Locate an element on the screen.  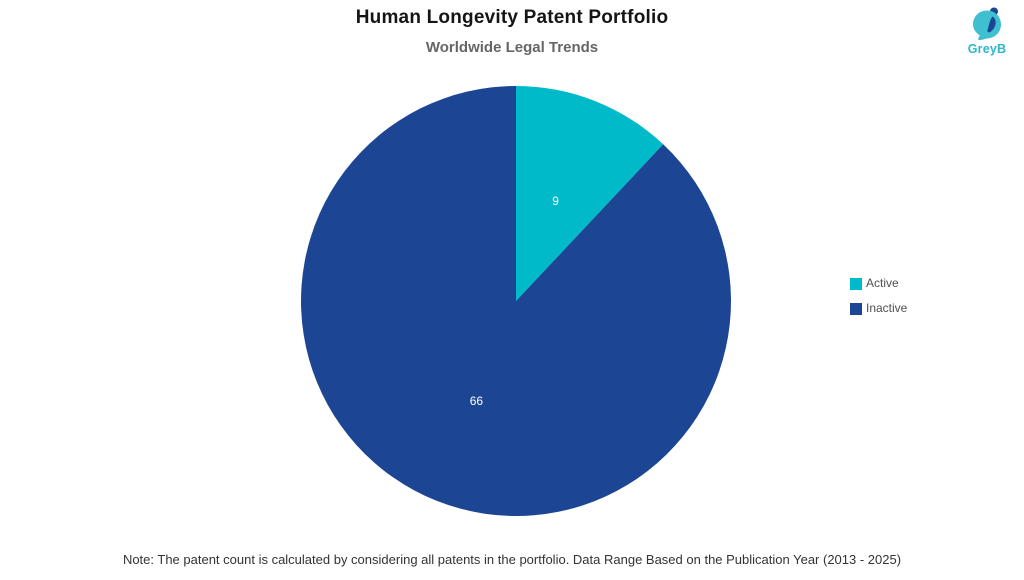
legend-item-active: Active is located at coordinates (878, 283).